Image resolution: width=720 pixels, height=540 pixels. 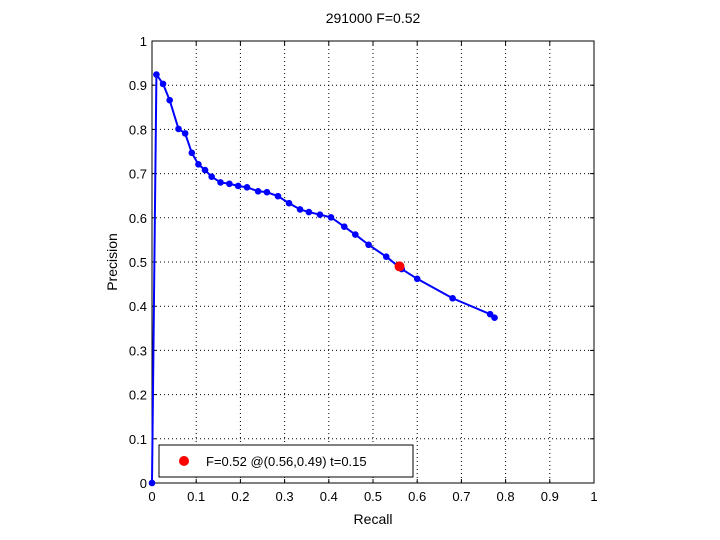 I want to click on y-tick-label: 0, so click(x=143, y=483).